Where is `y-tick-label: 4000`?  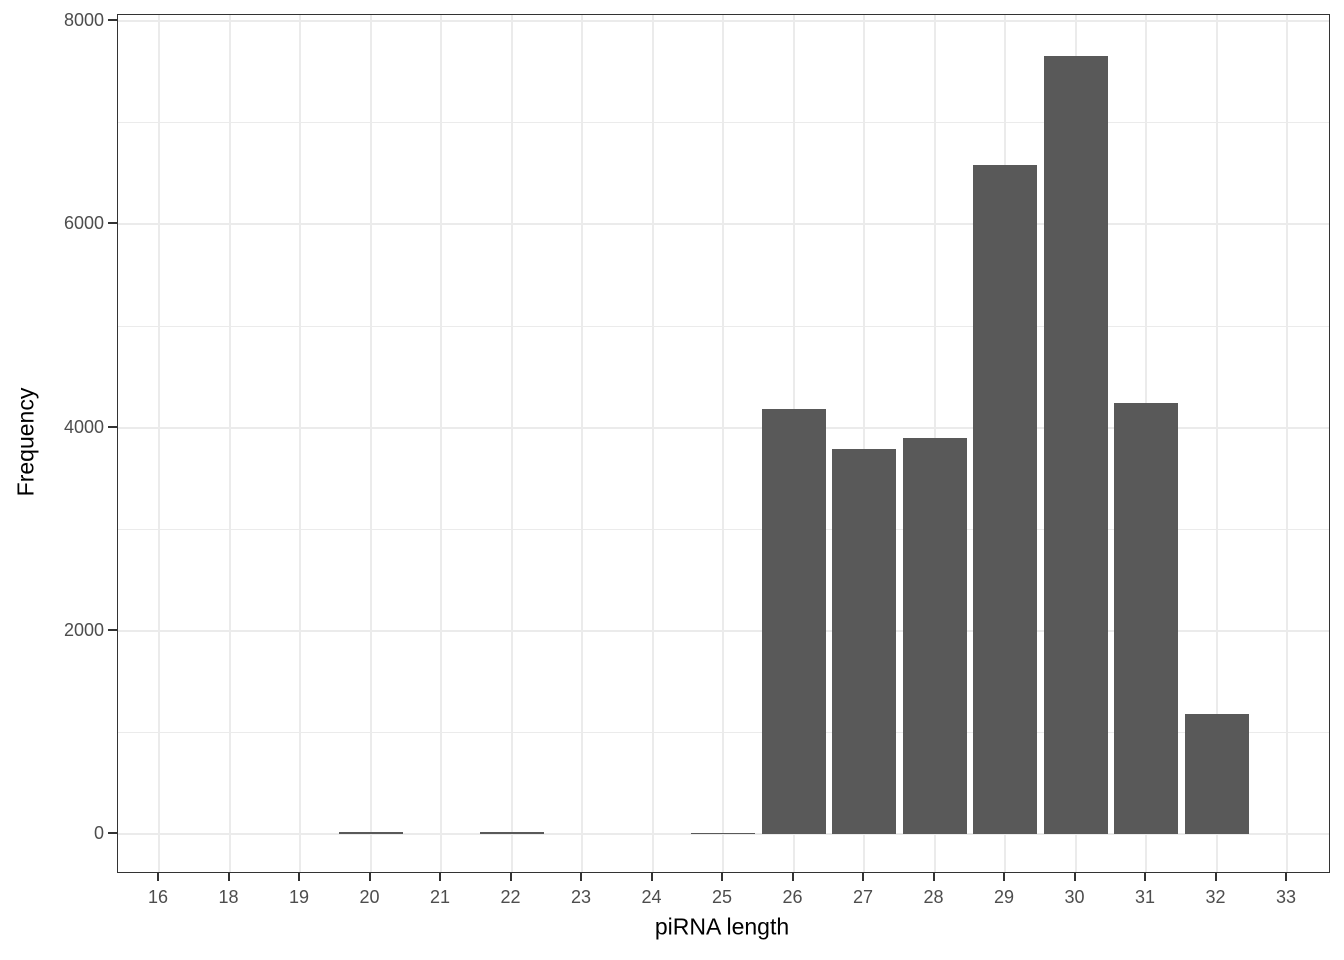 y-tick-label: 4000 is located at coordinates (83, 426).